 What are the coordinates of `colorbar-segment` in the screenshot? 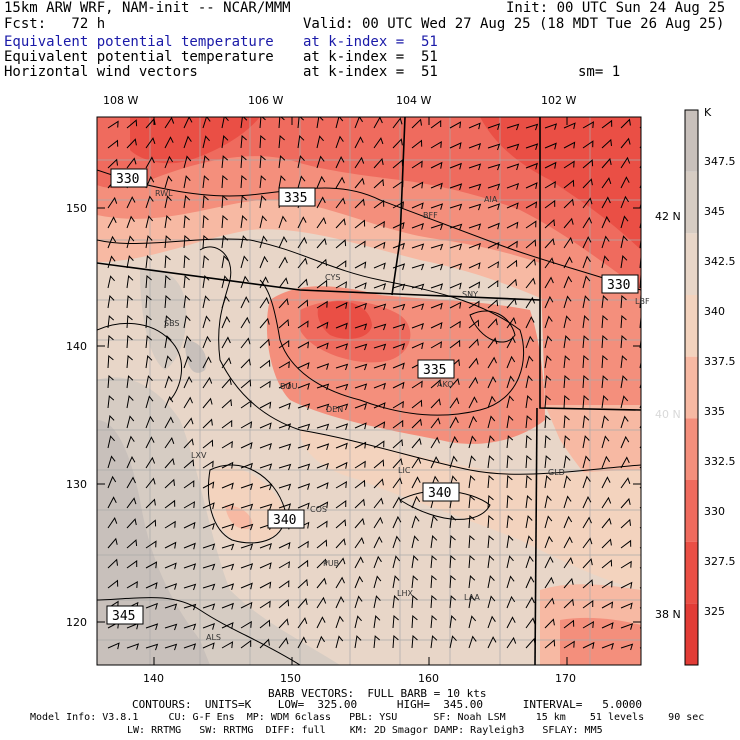 It's located at (691, 326).